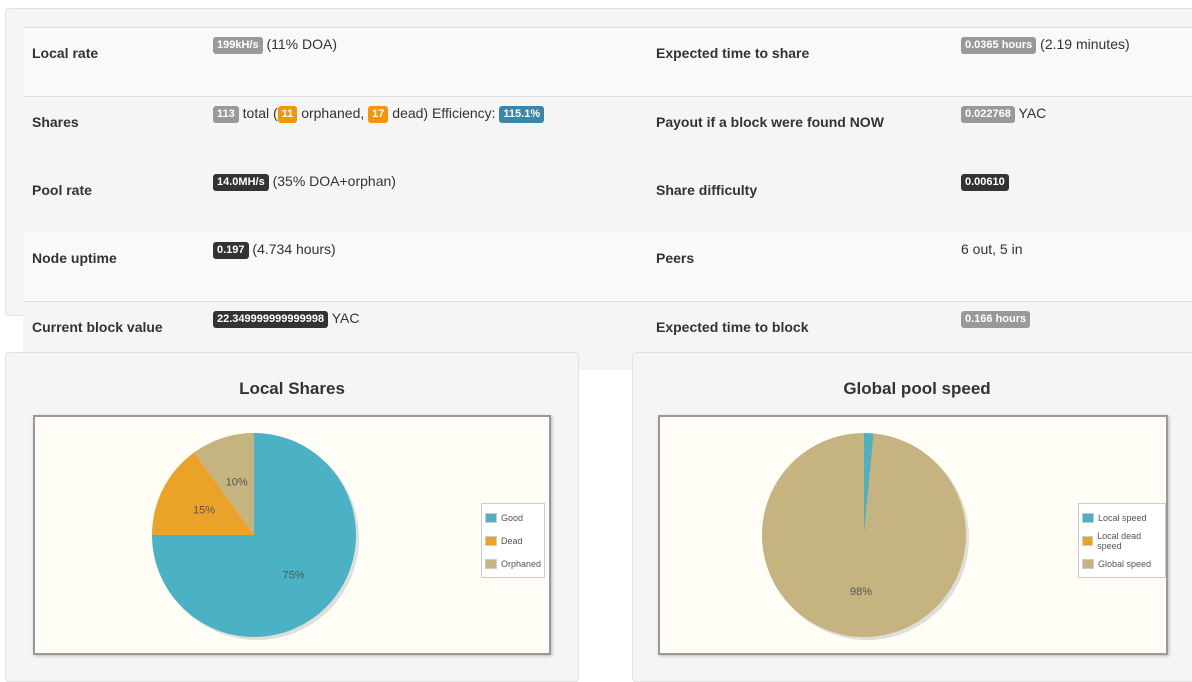  What do you see at coordinates (444, 113) in the screenshot?
I see `shares-dead-text: dead) Efficiency:` at bounding box center [444, 113].